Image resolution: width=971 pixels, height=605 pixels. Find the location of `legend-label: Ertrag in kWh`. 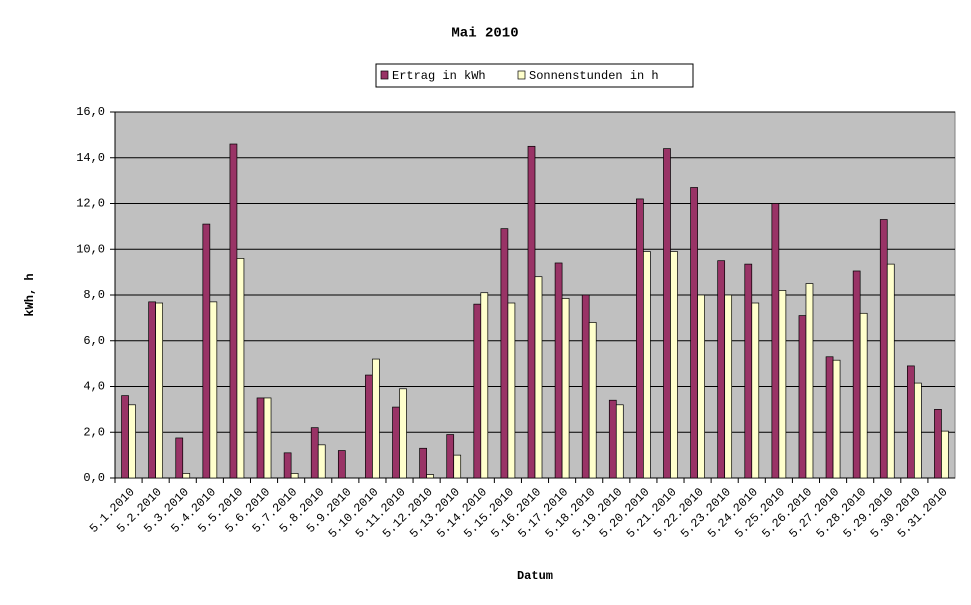

legend-label: Ertrag in kWh is located at coordinates (439, 76).